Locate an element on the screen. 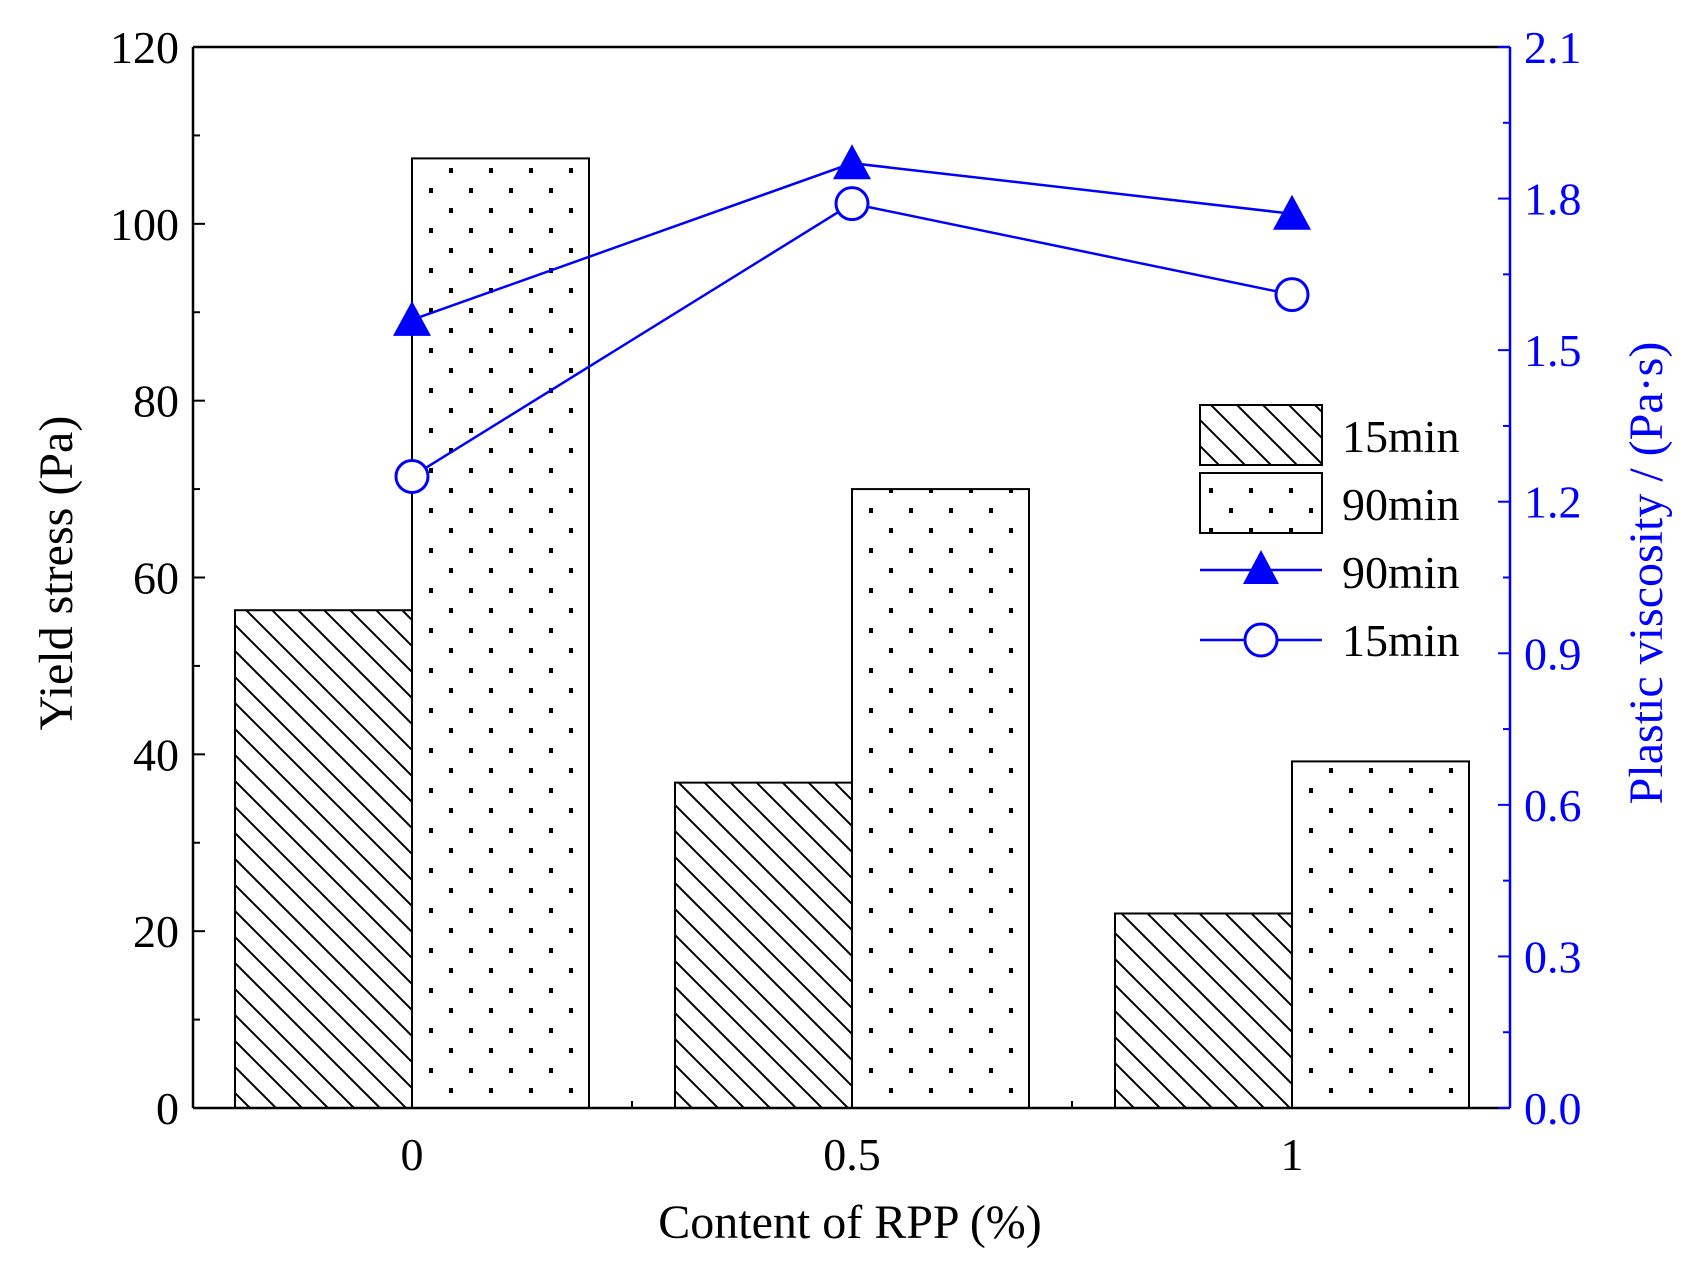 The height and width of the screenshot is (1263, 1688). y2-tick-label: 0.3 is located at coordinates (1553, 956).